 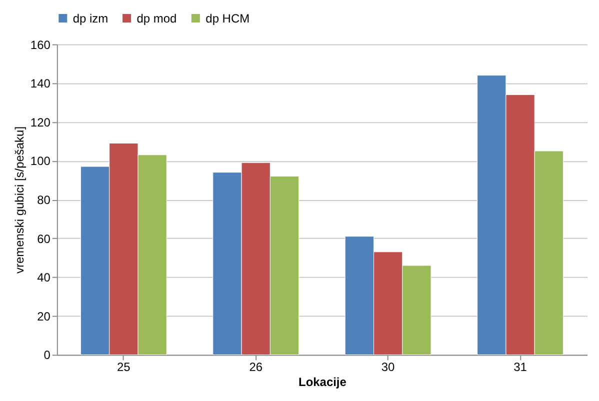 I want to click on x-tick-label: 31, so click(x=521, y=367).